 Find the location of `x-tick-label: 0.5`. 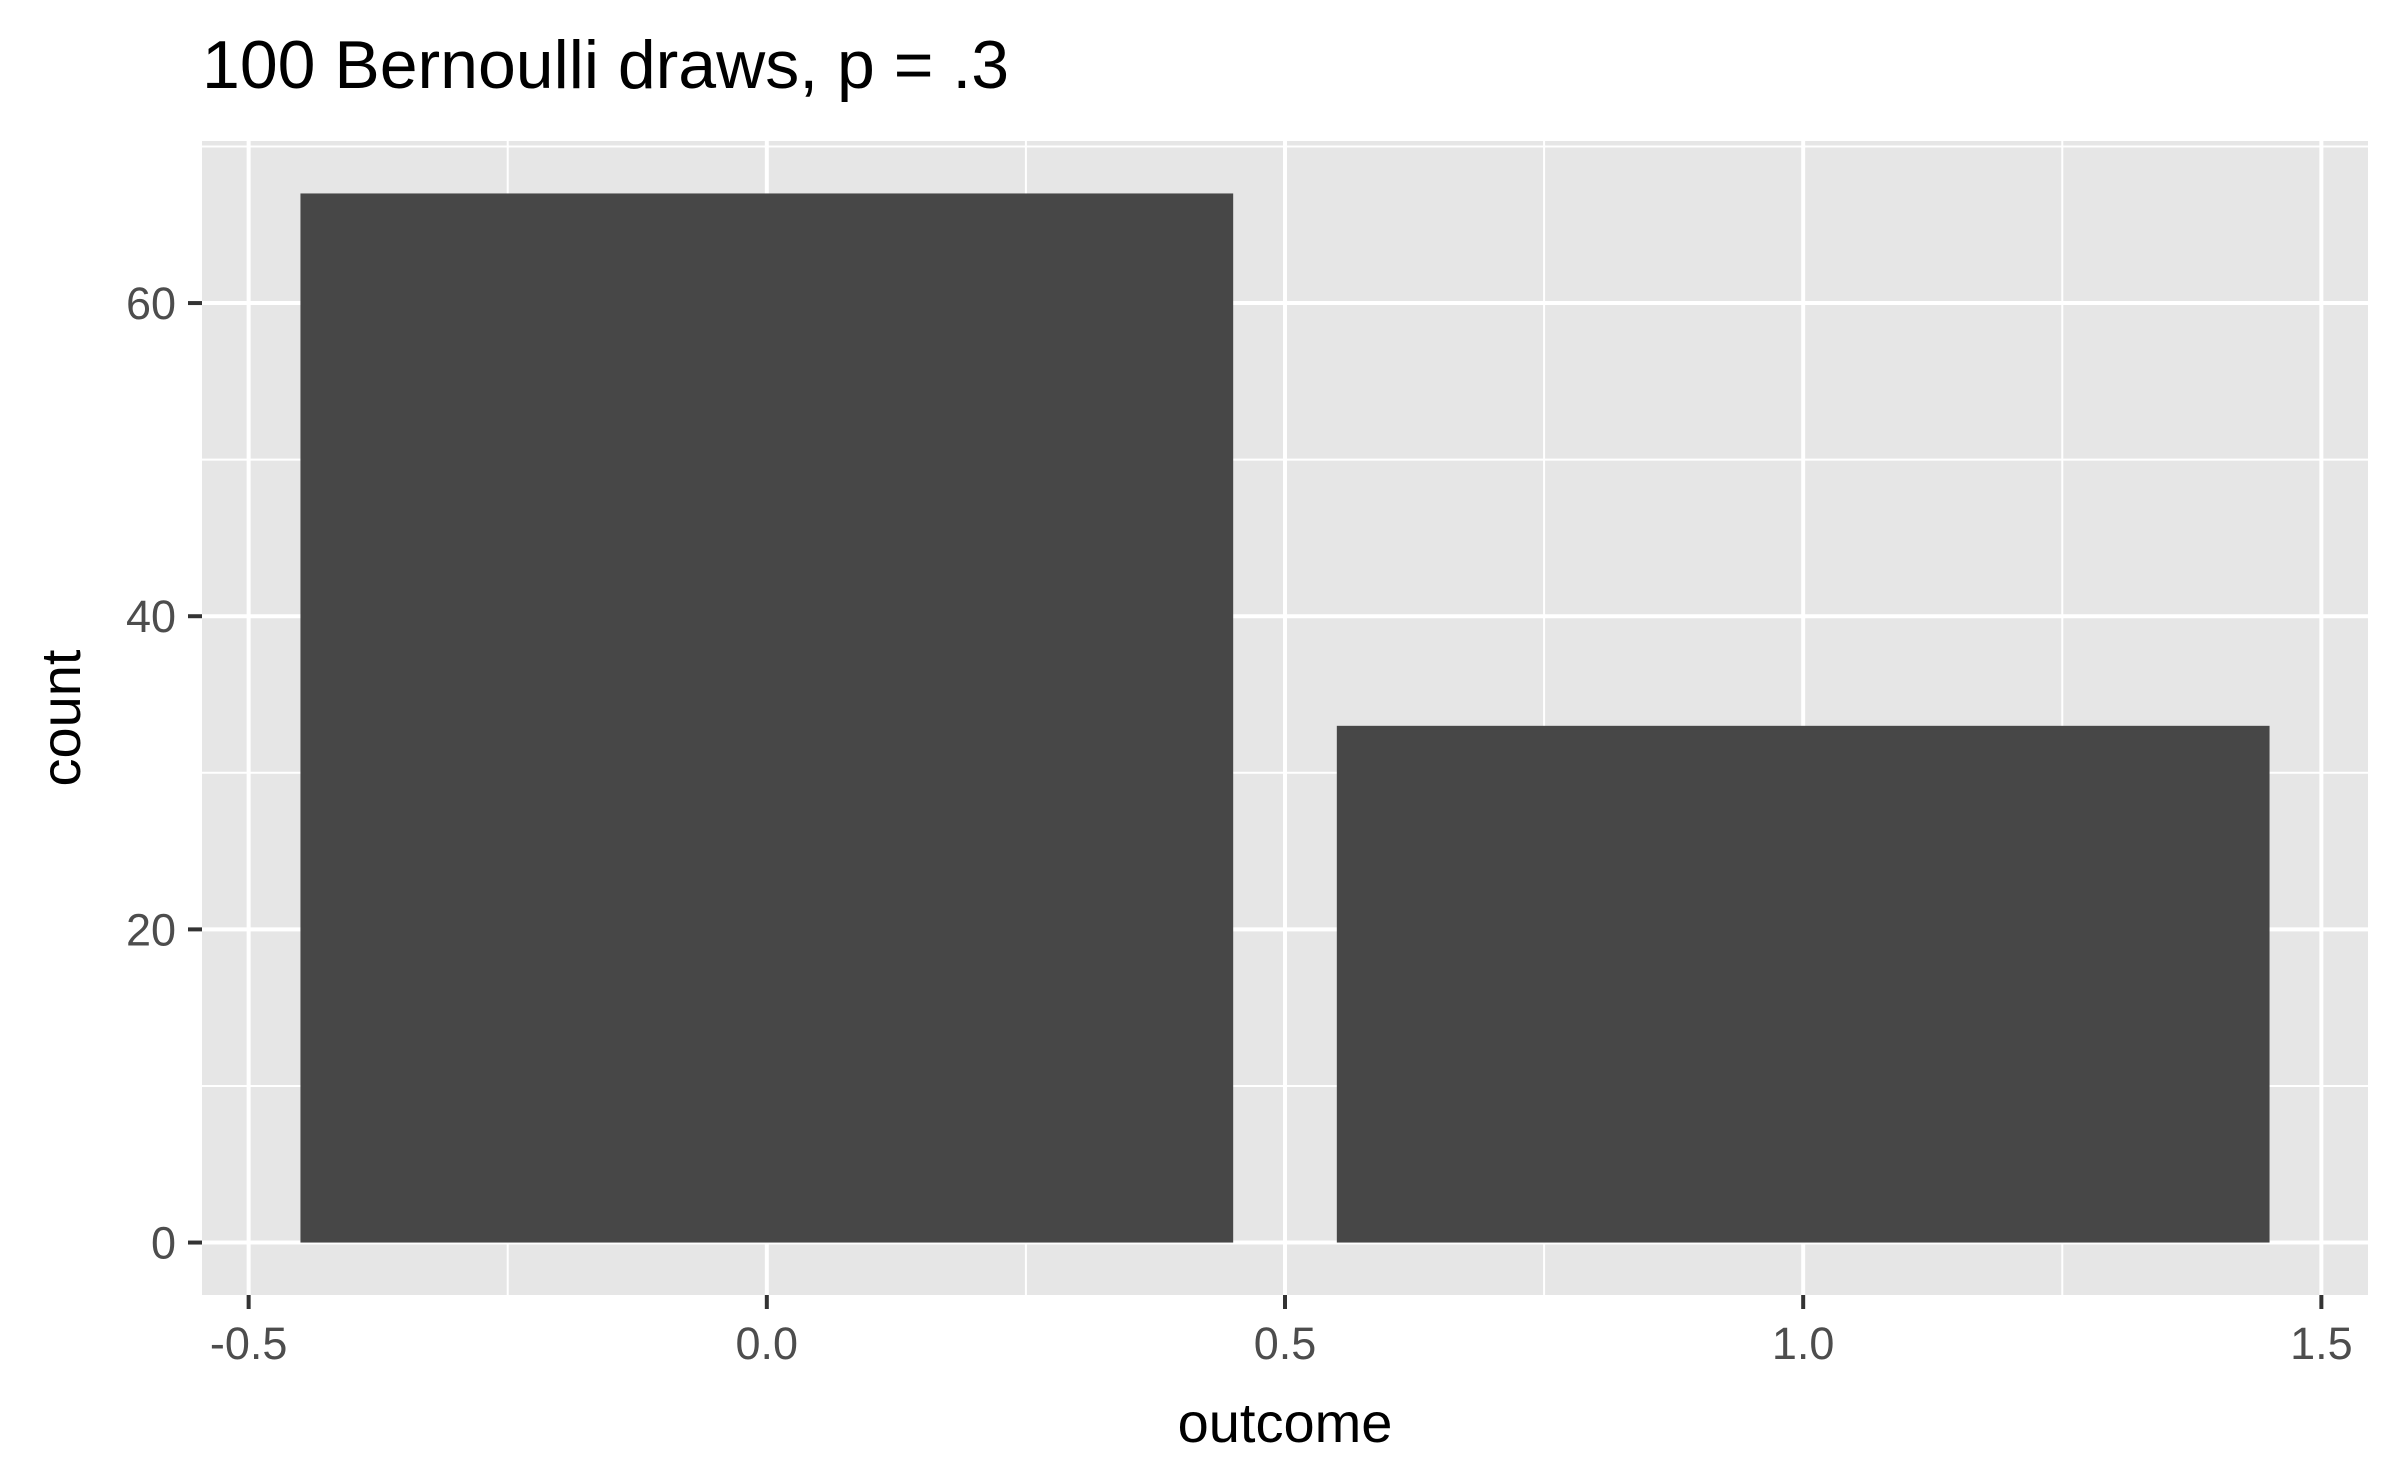

x-tick-label: 0.5 is located at coordinates (1285, 1343).